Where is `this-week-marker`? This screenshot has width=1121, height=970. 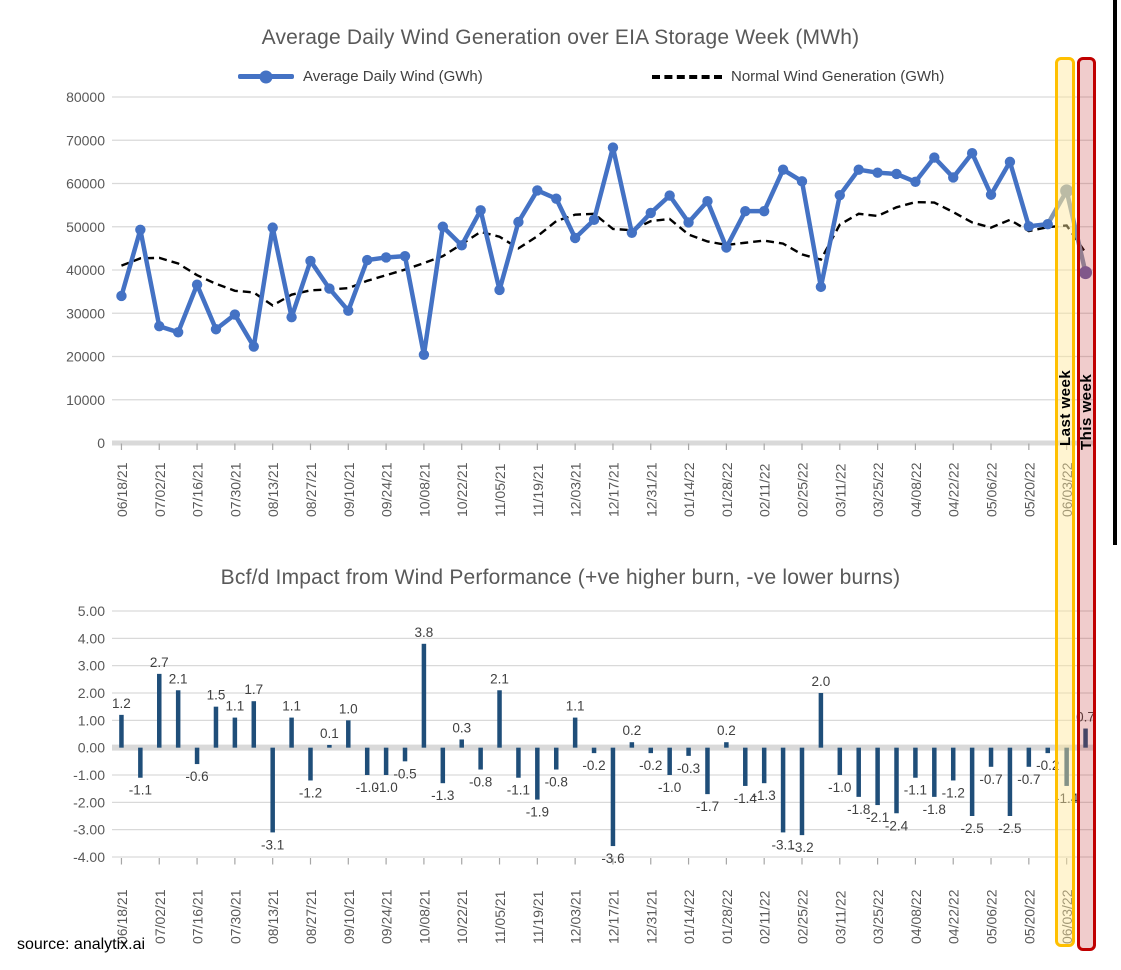 this-week-marker is located at coordinates (1086, 273).